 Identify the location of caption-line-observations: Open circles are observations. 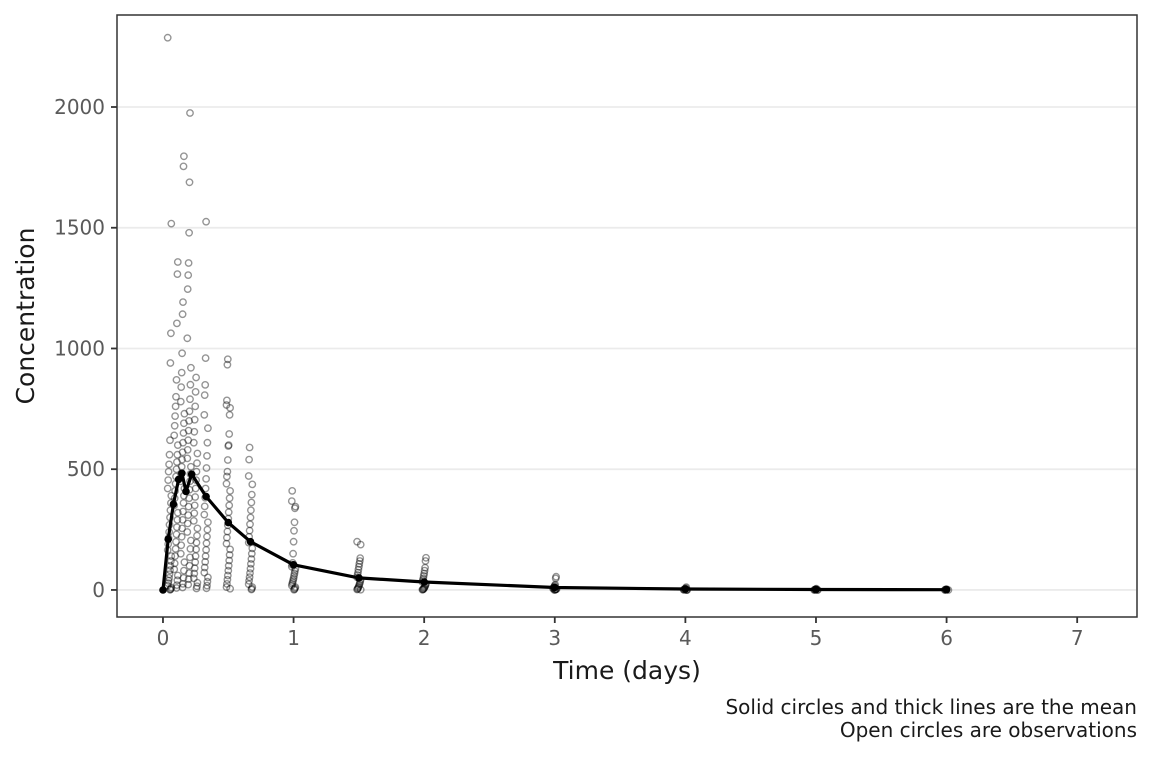
(988, 730).